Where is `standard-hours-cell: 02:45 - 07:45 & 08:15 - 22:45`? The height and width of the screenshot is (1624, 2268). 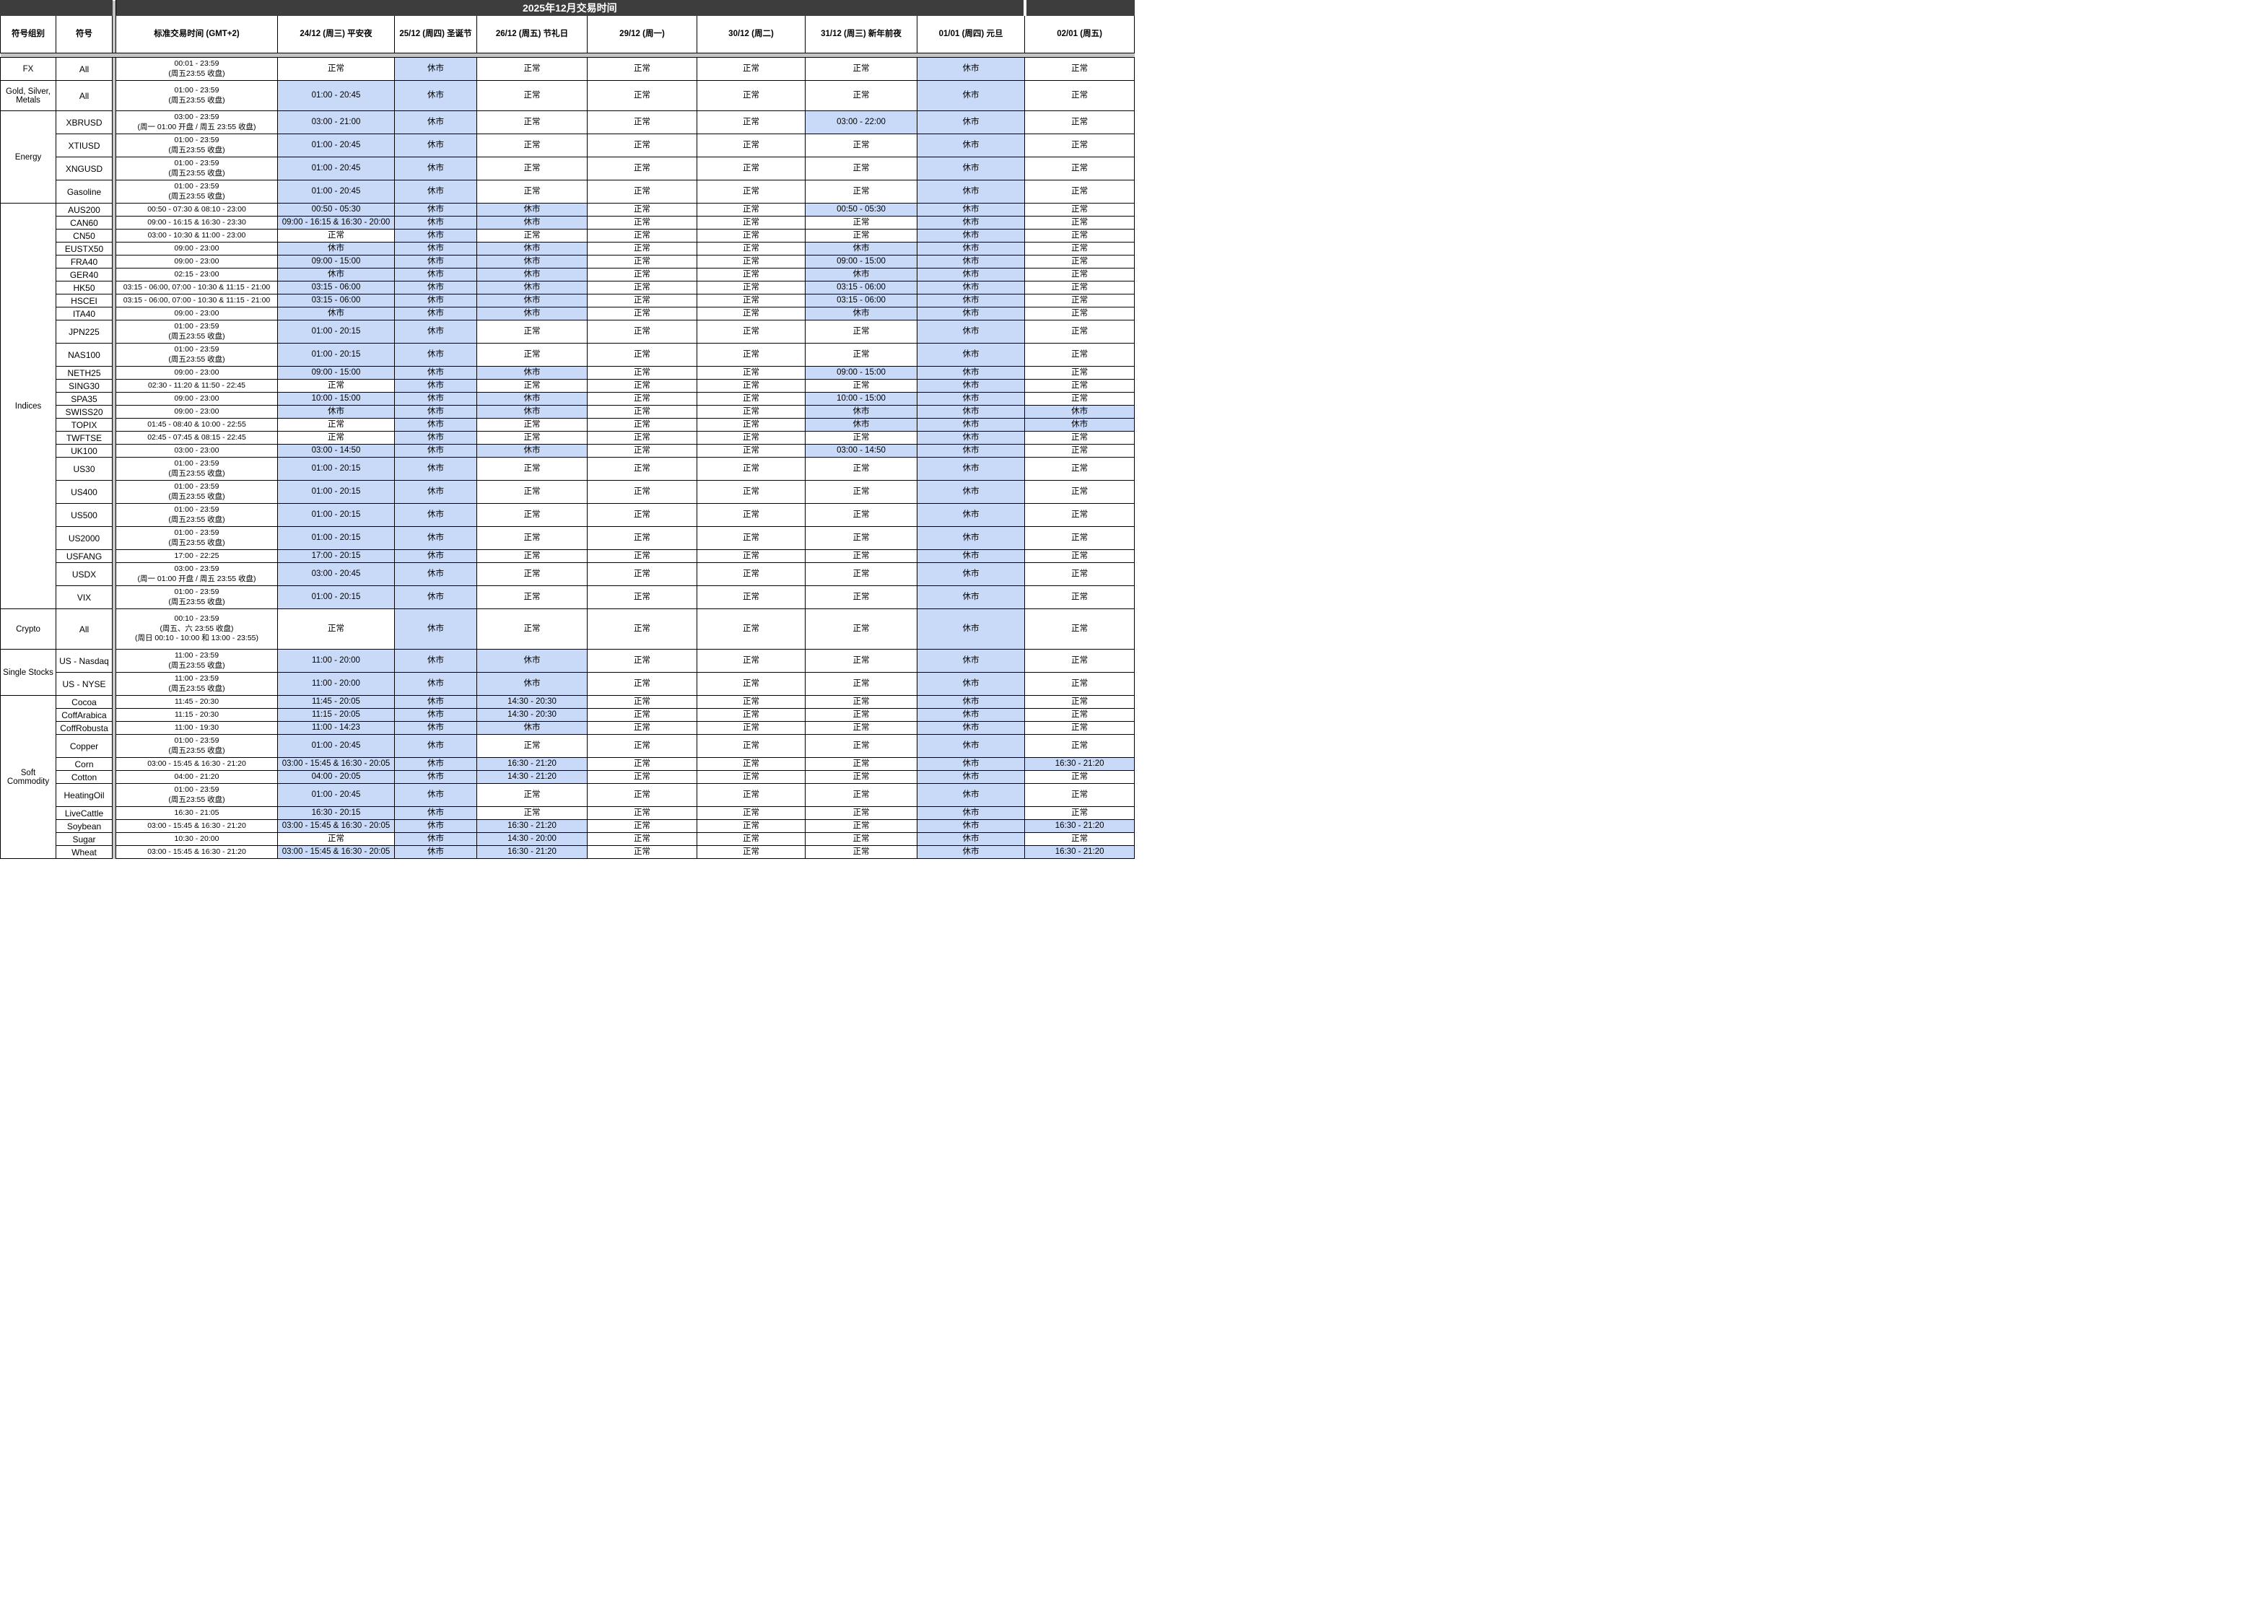
standard-hours-cell: 02:45 - 07:45 & 08:15 - 22:45 is located at coordinates (196, 438).